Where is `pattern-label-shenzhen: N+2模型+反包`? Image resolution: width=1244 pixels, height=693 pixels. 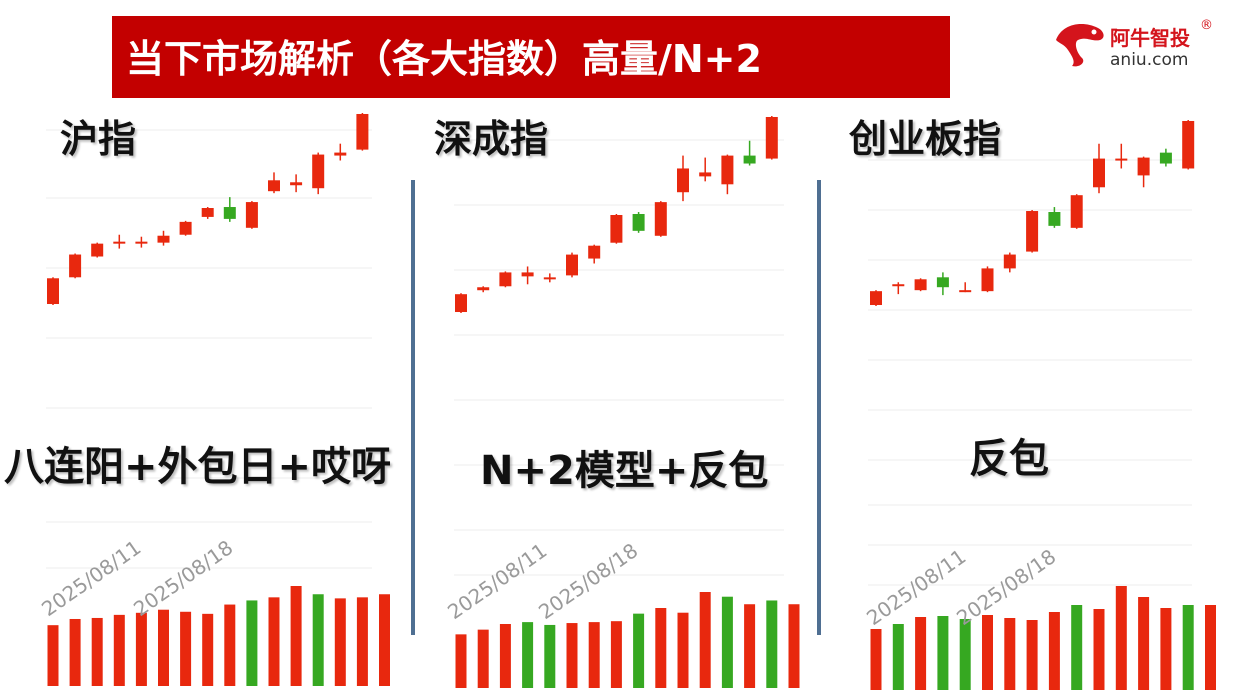
pattern-label-shenzhen: N+2模型+反包 is located at coordinates (624, 471).